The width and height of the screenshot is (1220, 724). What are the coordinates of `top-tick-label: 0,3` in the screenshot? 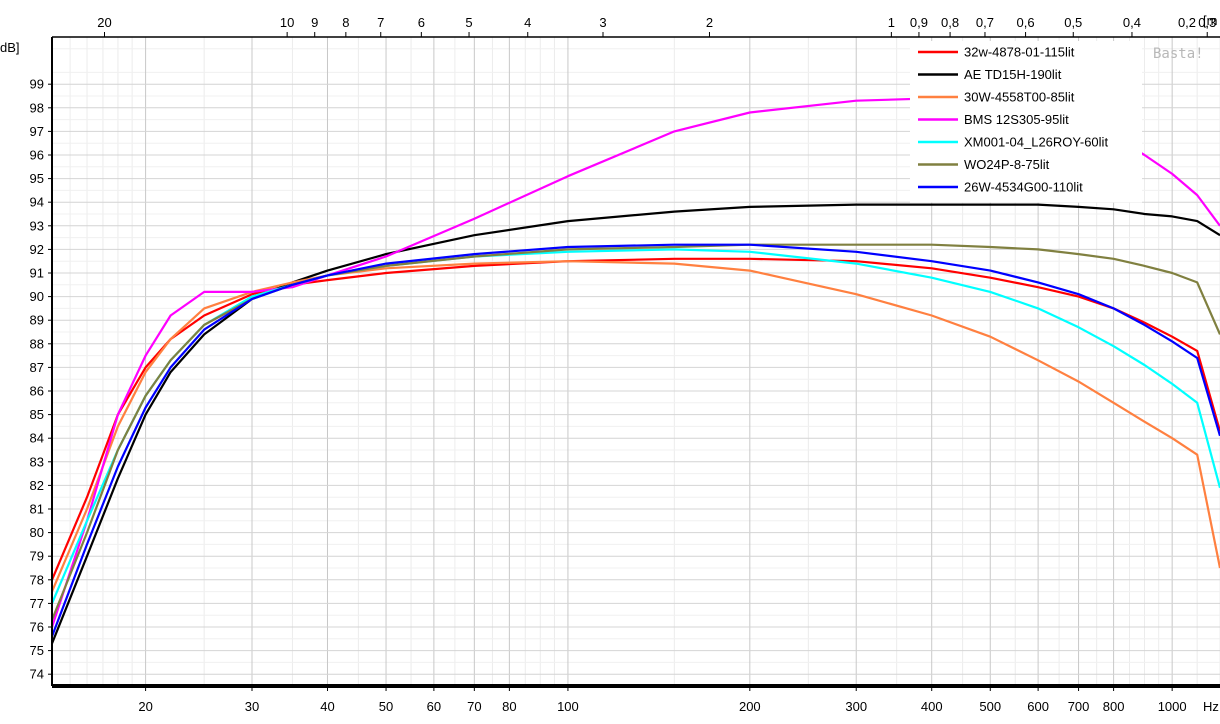 It's located at (1207, 22).